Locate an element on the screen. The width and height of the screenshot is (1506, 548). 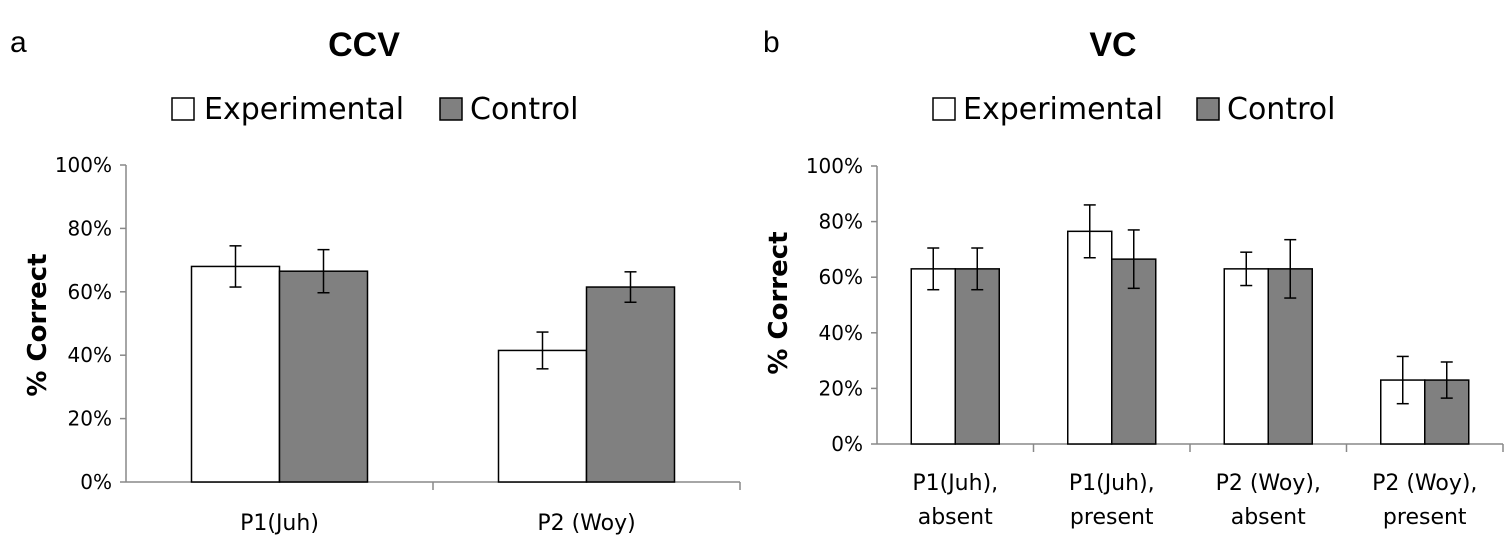
chart-title: CCV is located at coordinates (364, 45).